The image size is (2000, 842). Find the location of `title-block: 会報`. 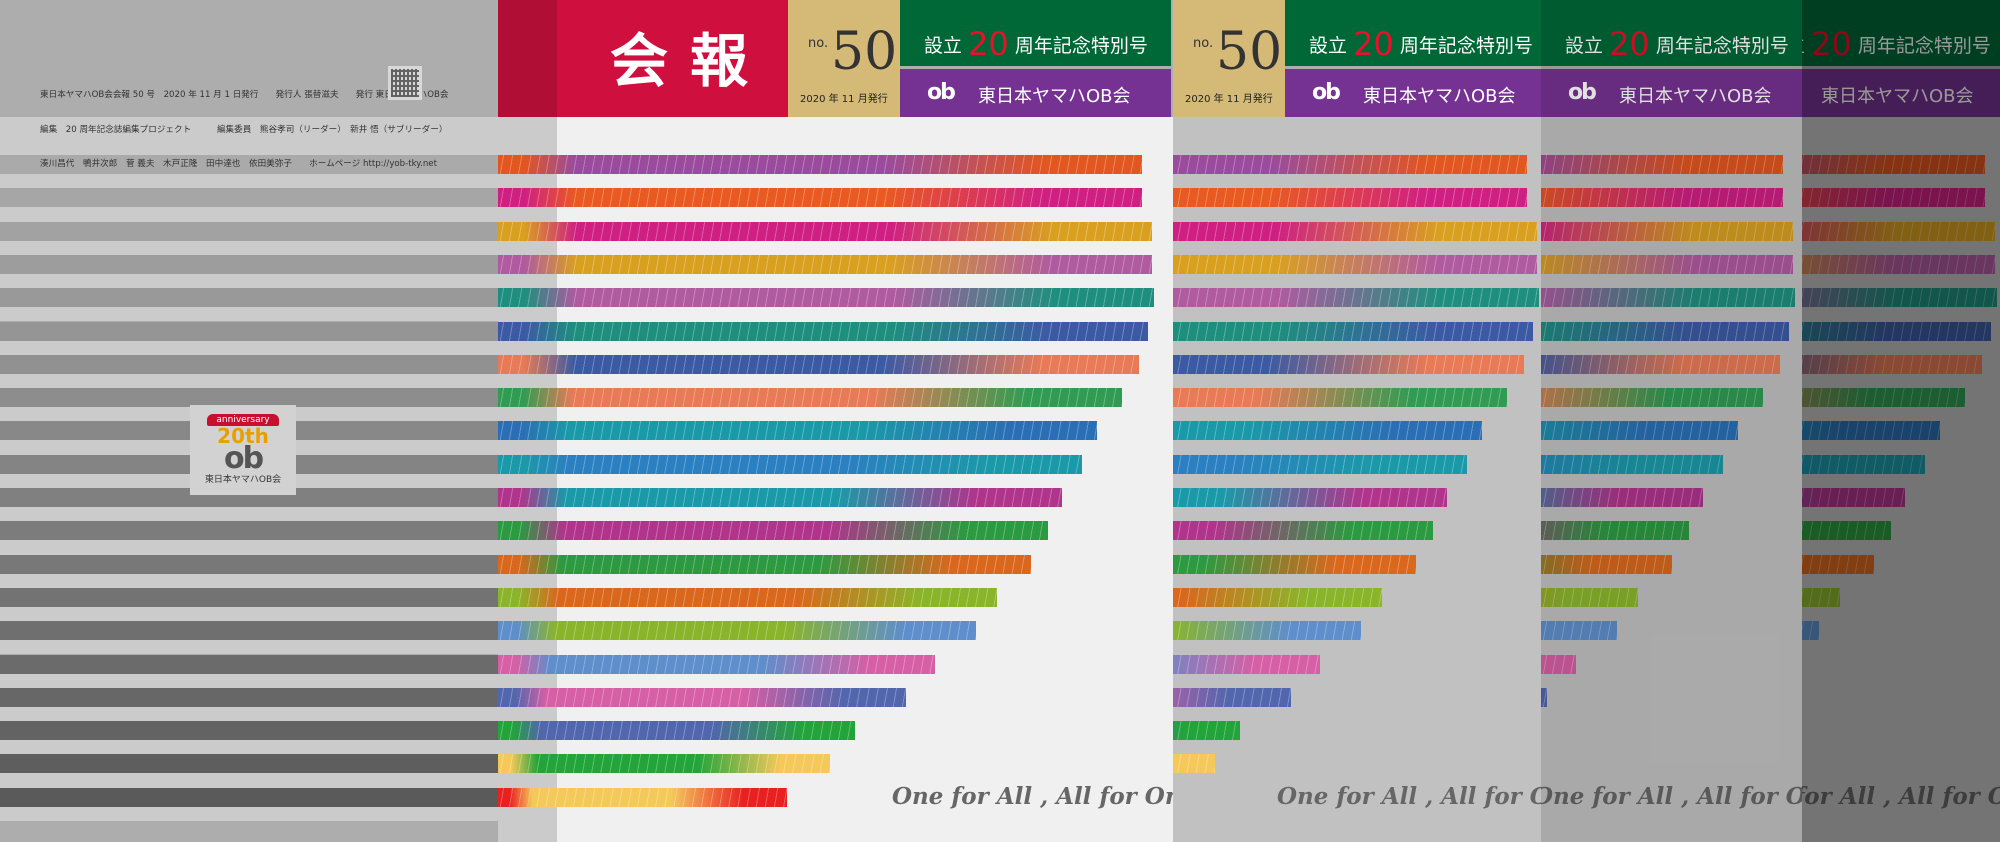

title-block: 会報 is located at coordinates (643, 58).